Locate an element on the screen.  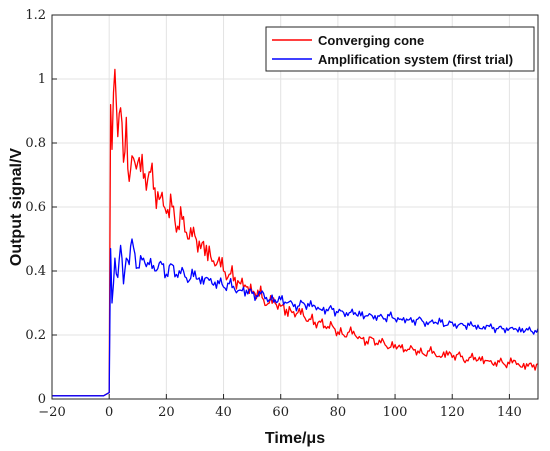
y-tick-label: 1 is located at coordinates (42, 79).